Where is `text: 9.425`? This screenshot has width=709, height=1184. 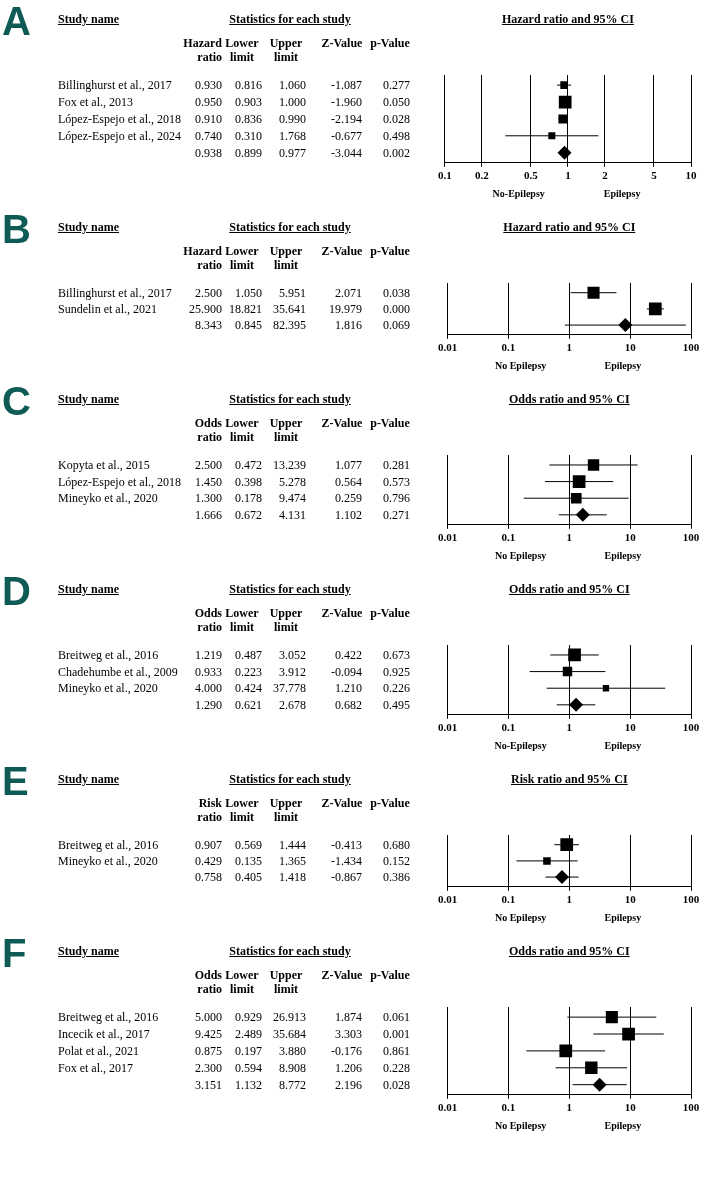
text: 9.425 is located at coordinates (208, 1034).